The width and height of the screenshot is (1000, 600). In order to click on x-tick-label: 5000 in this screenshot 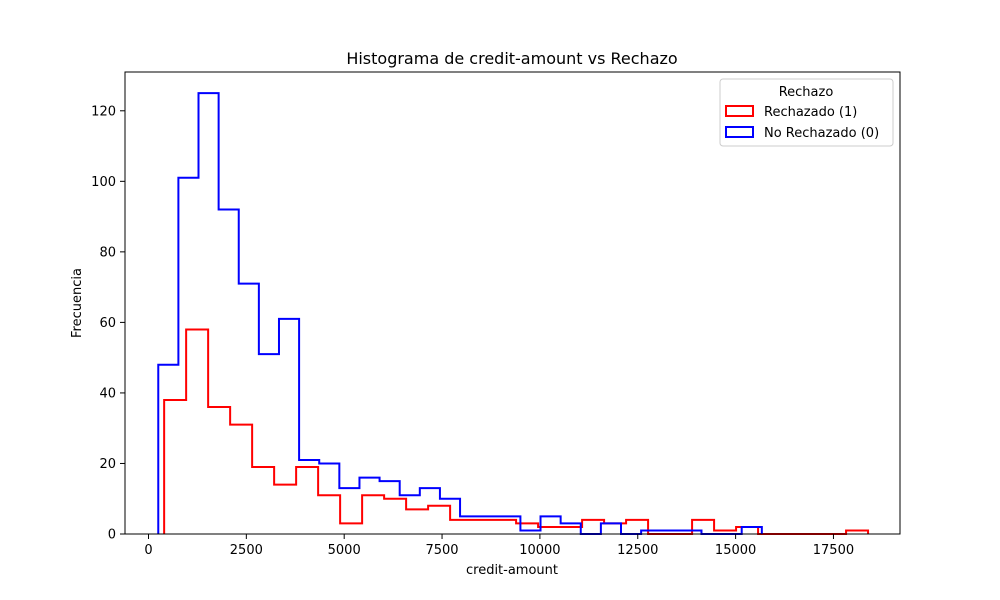, I will do `click(344, 550)`.